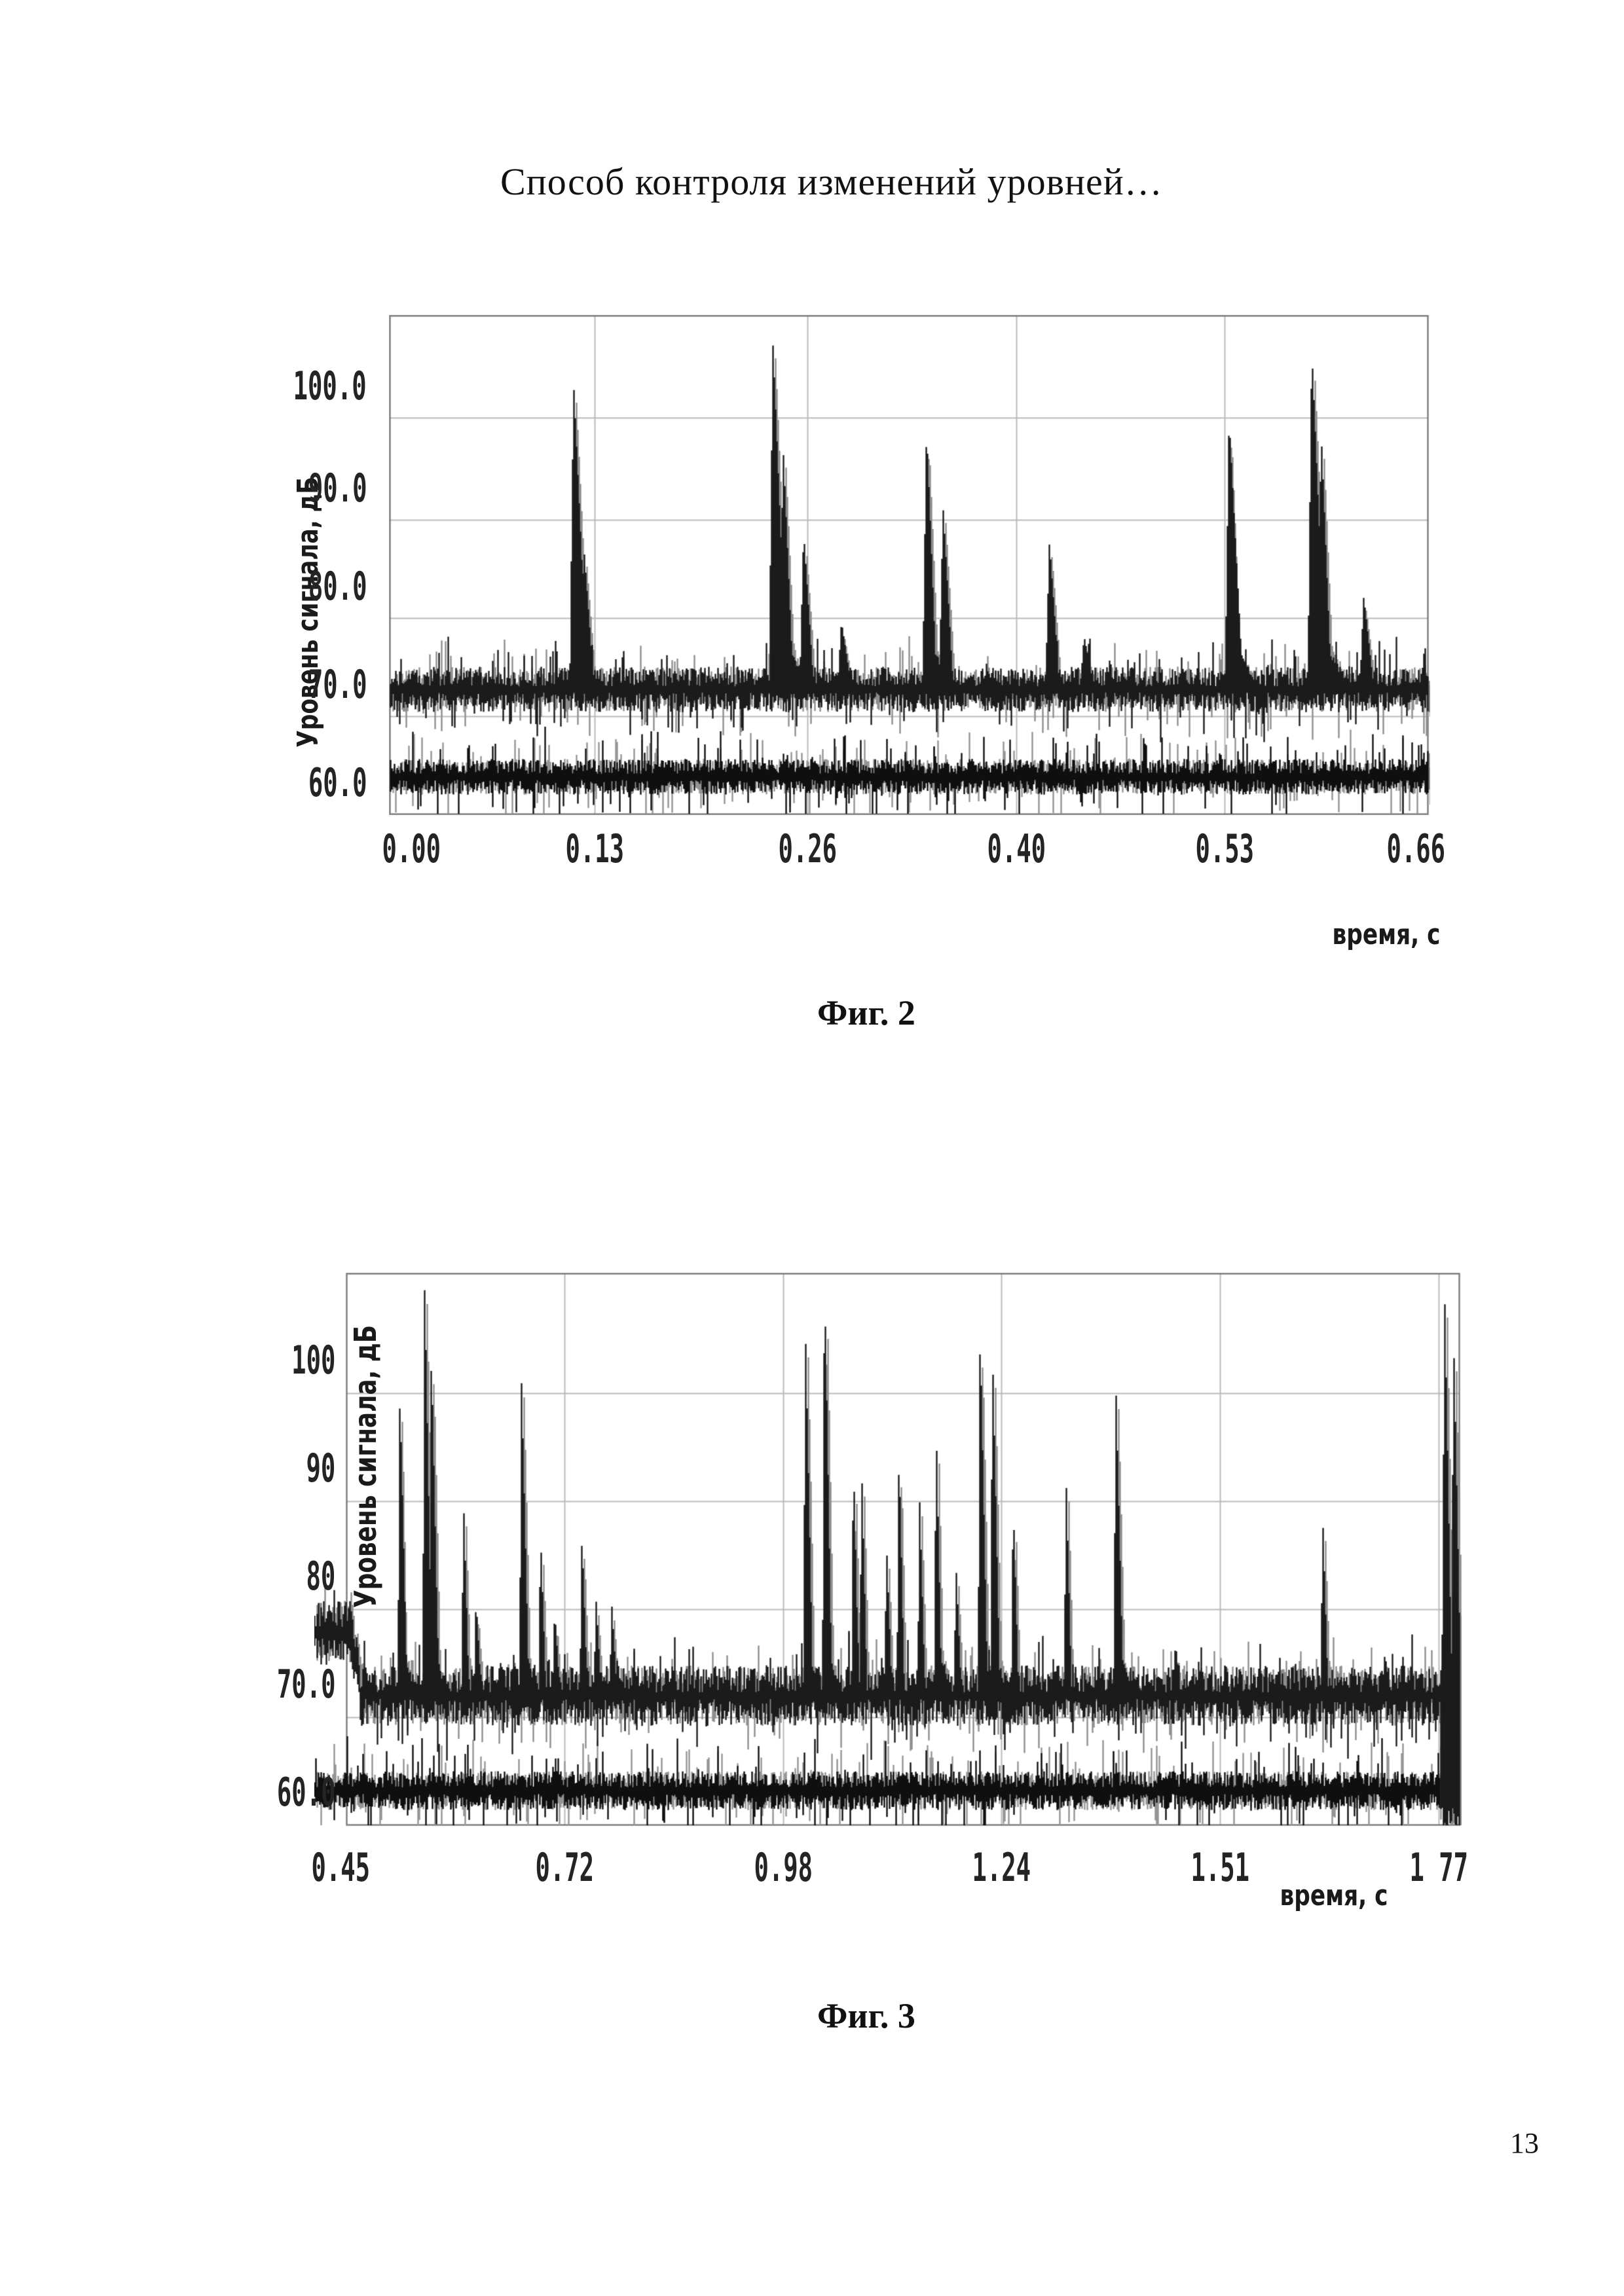  I want to click on x-tick-label: 0.72, so click(564, 1868).